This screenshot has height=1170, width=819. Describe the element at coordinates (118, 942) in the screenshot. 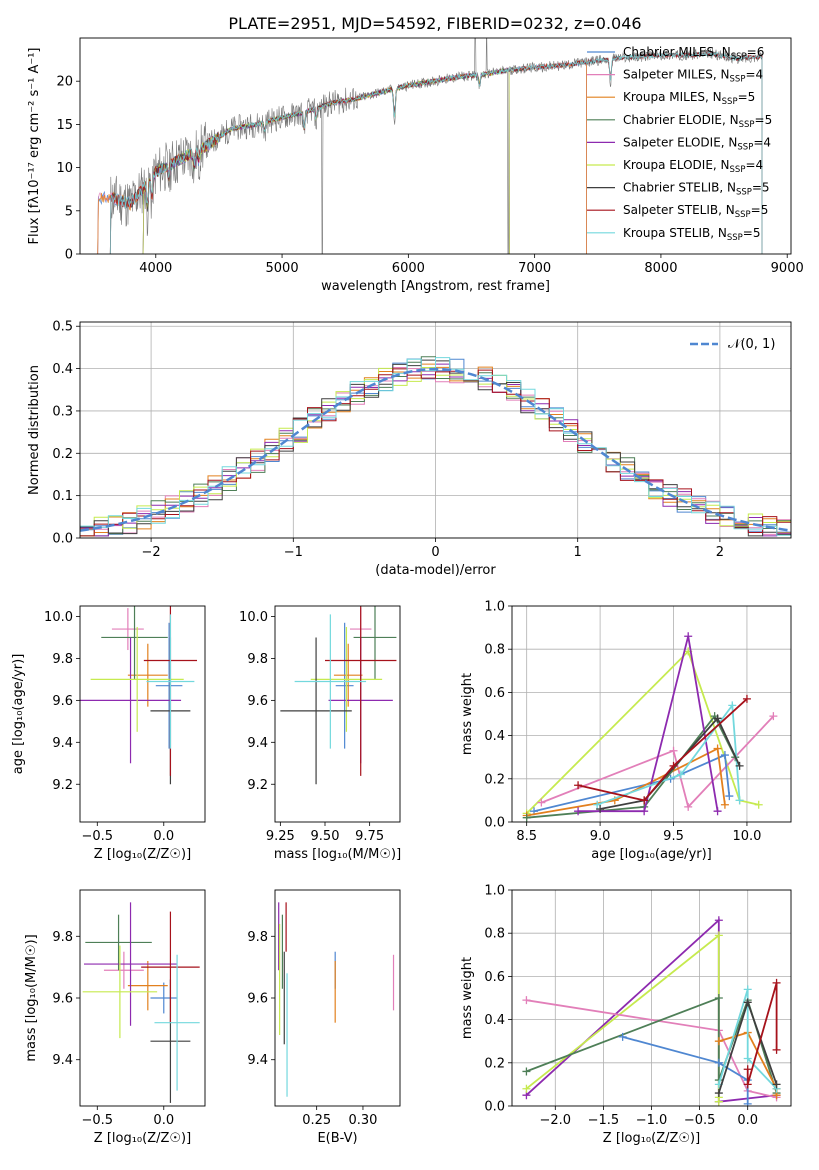

I see `errorbar-chabrier-elodie` at that location.